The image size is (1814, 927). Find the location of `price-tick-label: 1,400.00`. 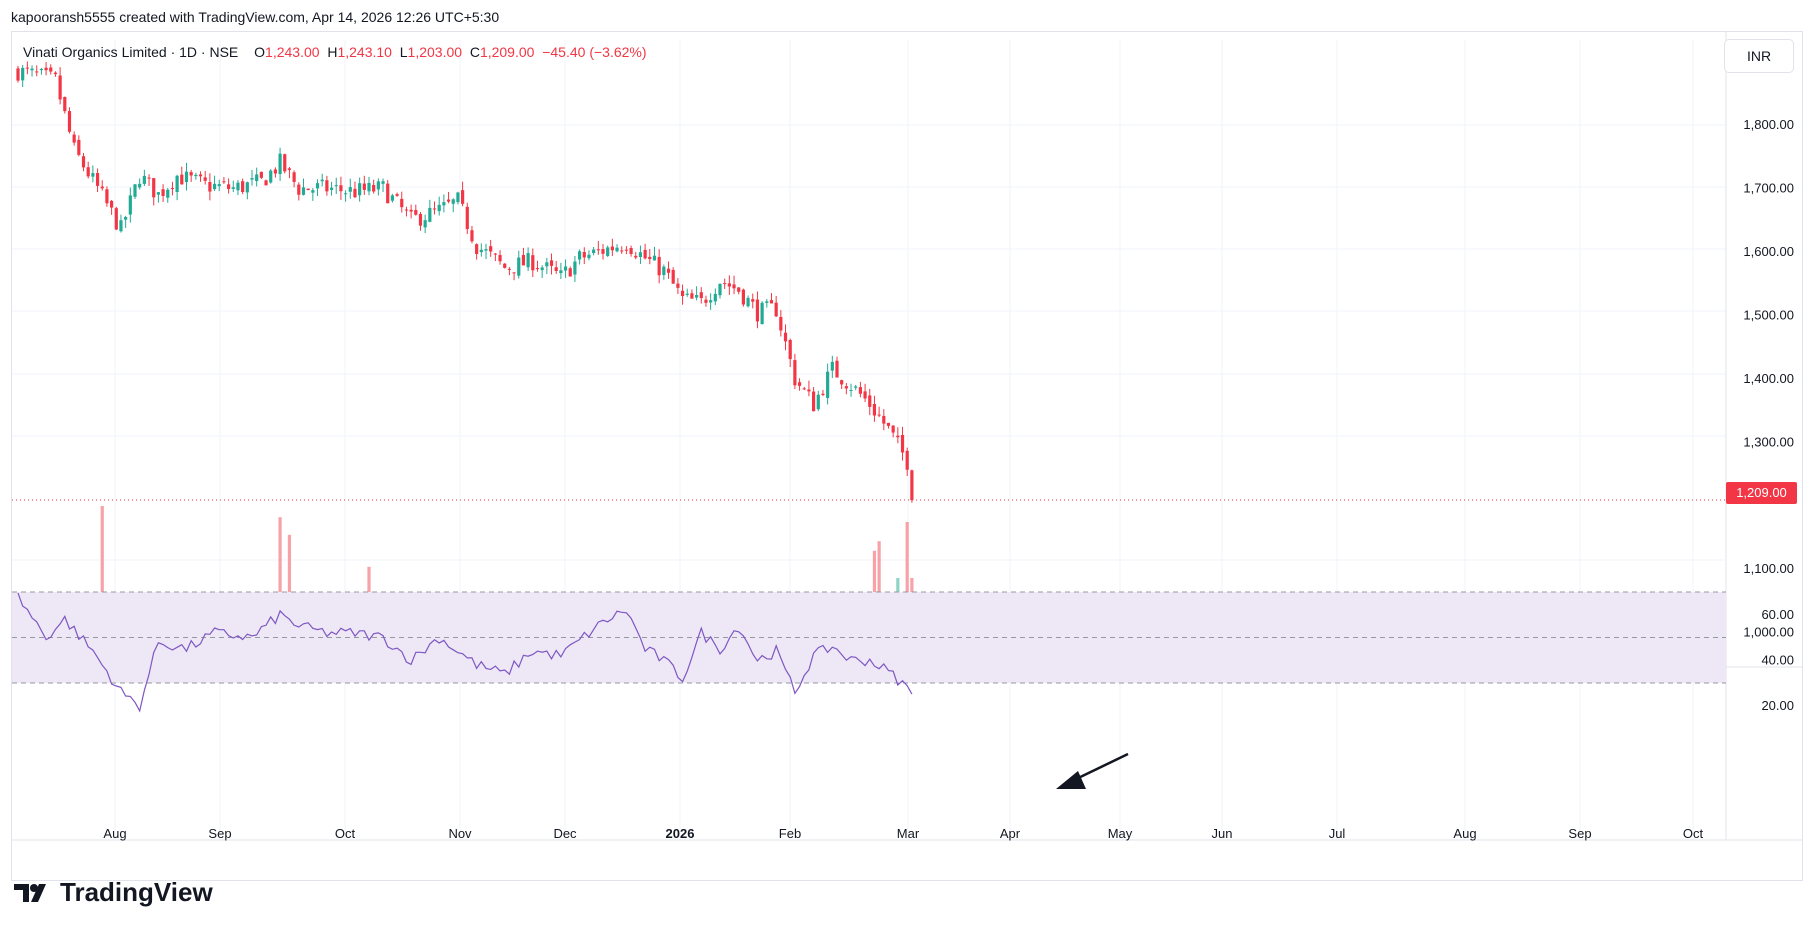

price-tick-label: 1,400.00 is located at coordinates (1768, 378).